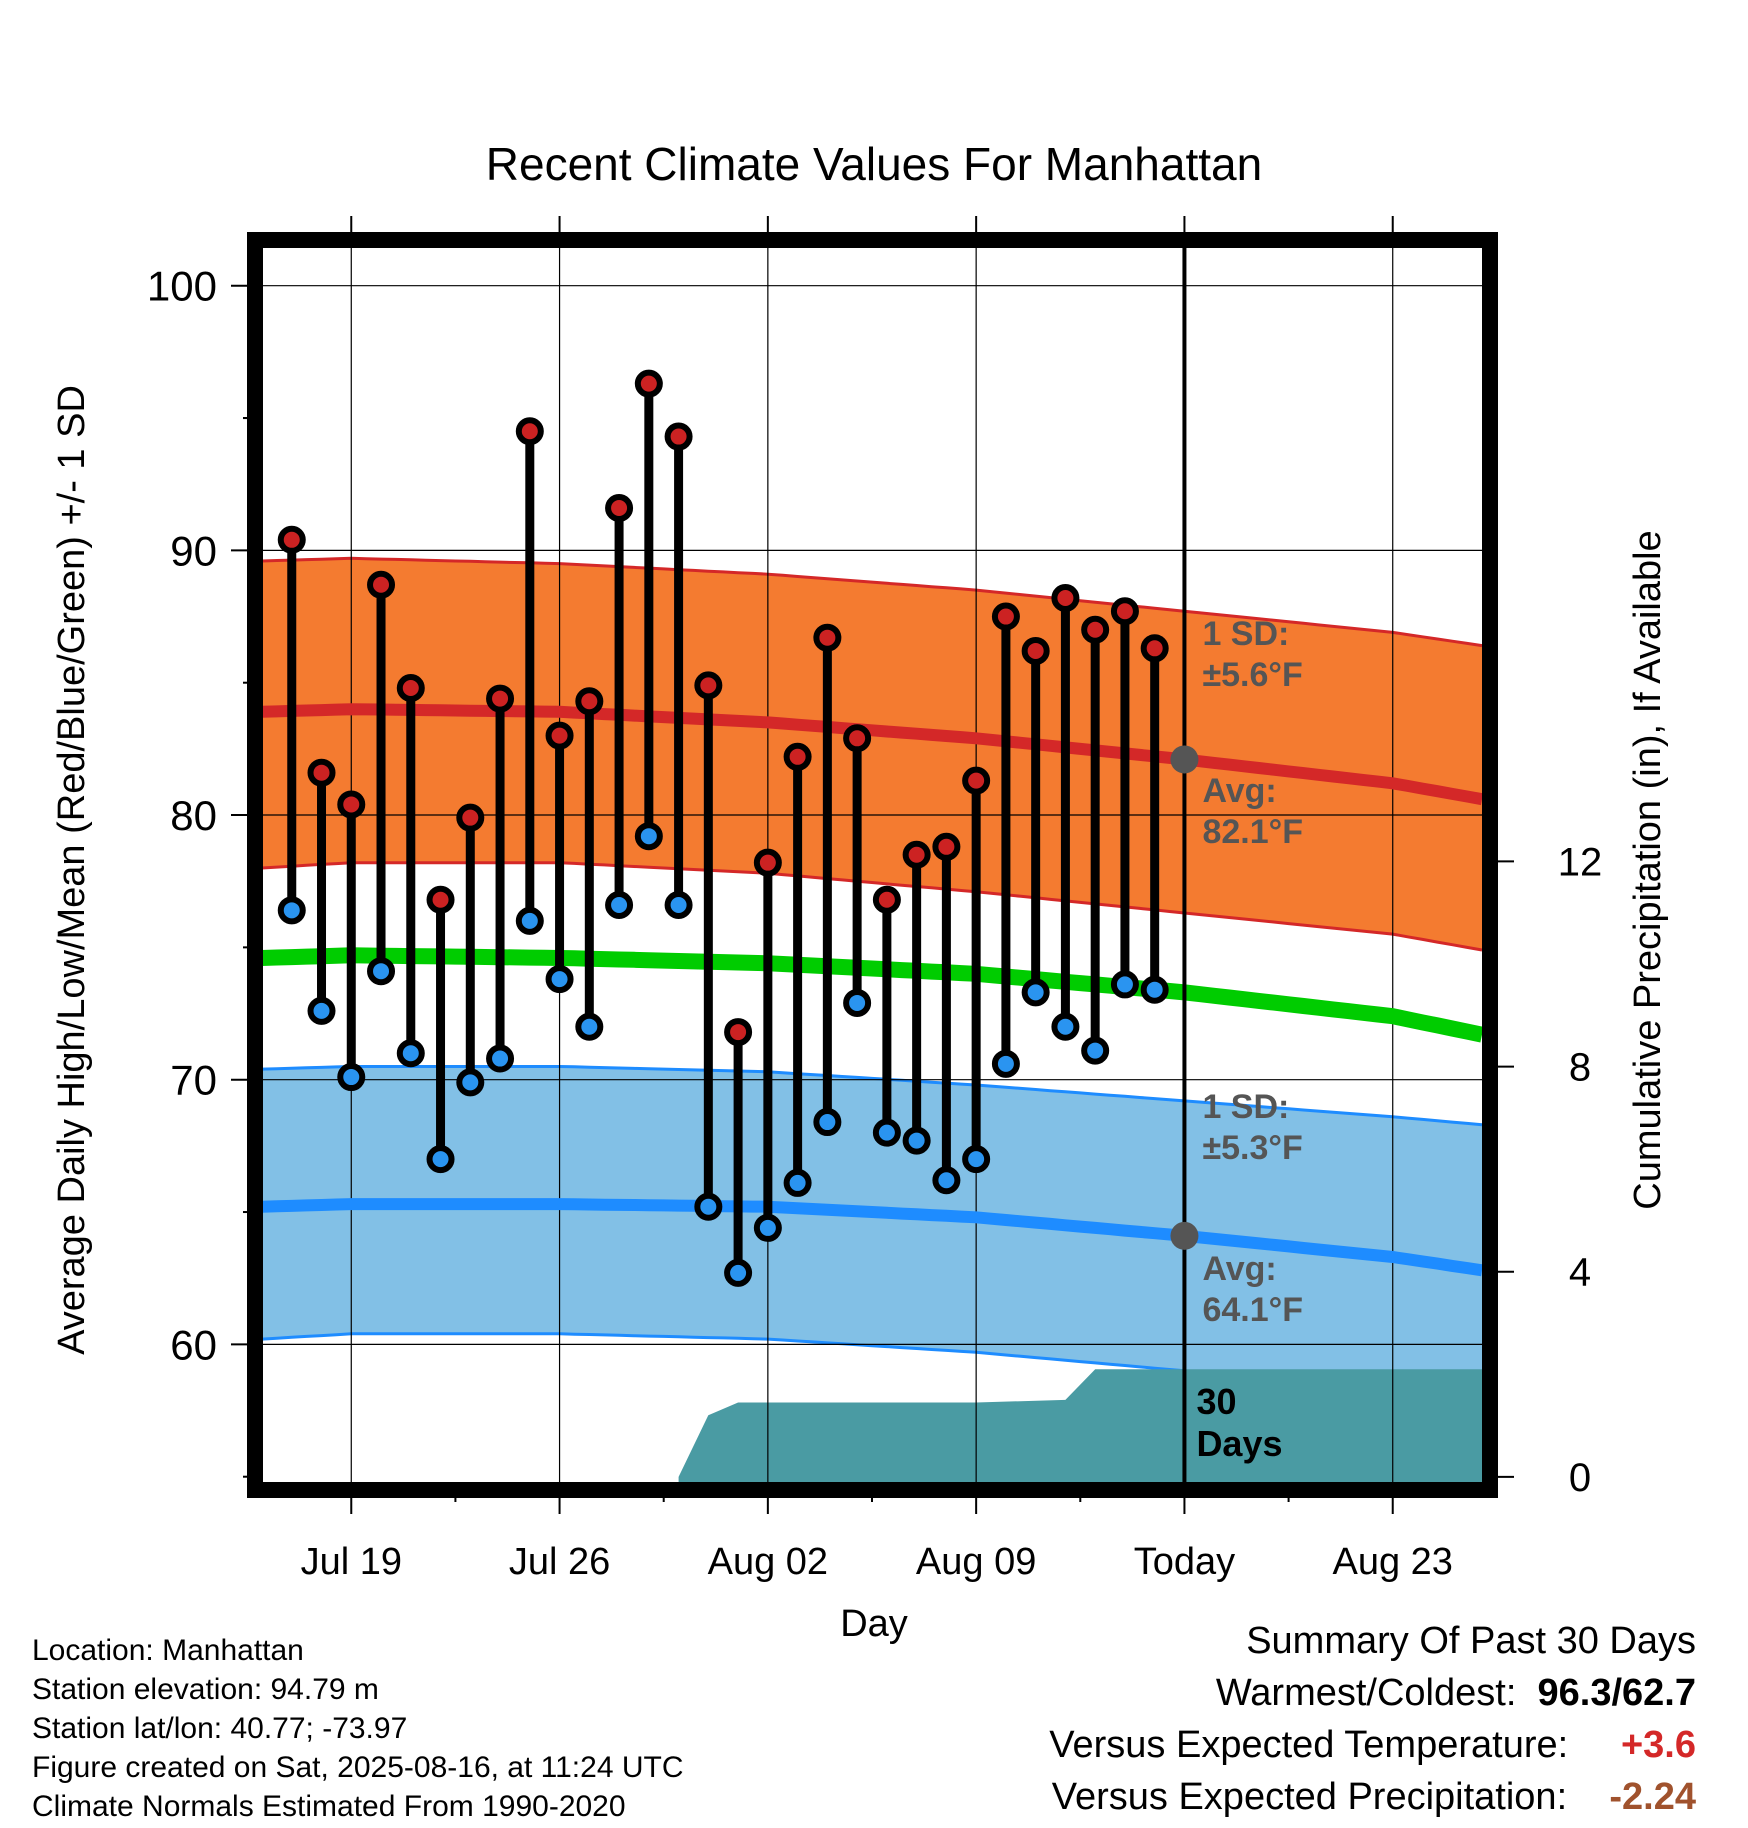 The width and height of the screenshot is (1748, 1828). I want to click on precipitation-area, so click(1080, 1425).